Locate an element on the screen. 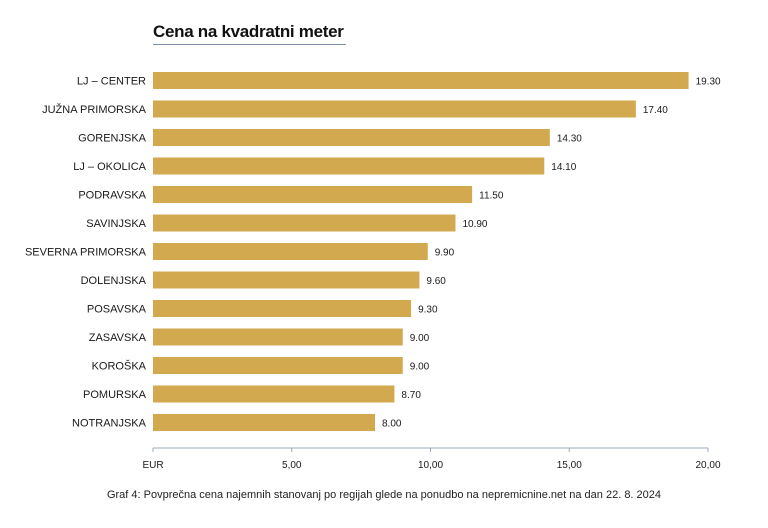 The width and height of the screenshot is (768, 528). x-tick-label: 20,00 is located at coordinates (707, 465).